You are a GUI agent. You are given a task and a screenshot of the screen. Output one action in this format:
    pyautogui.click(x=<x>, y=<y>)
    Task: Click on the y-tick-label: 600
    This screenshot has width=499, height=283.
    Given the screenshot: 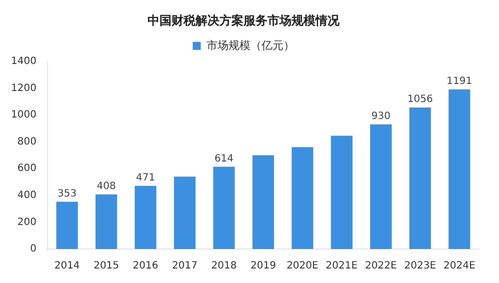 What is the action you would take?
    pyautogui.click(x=26, y=168)
    